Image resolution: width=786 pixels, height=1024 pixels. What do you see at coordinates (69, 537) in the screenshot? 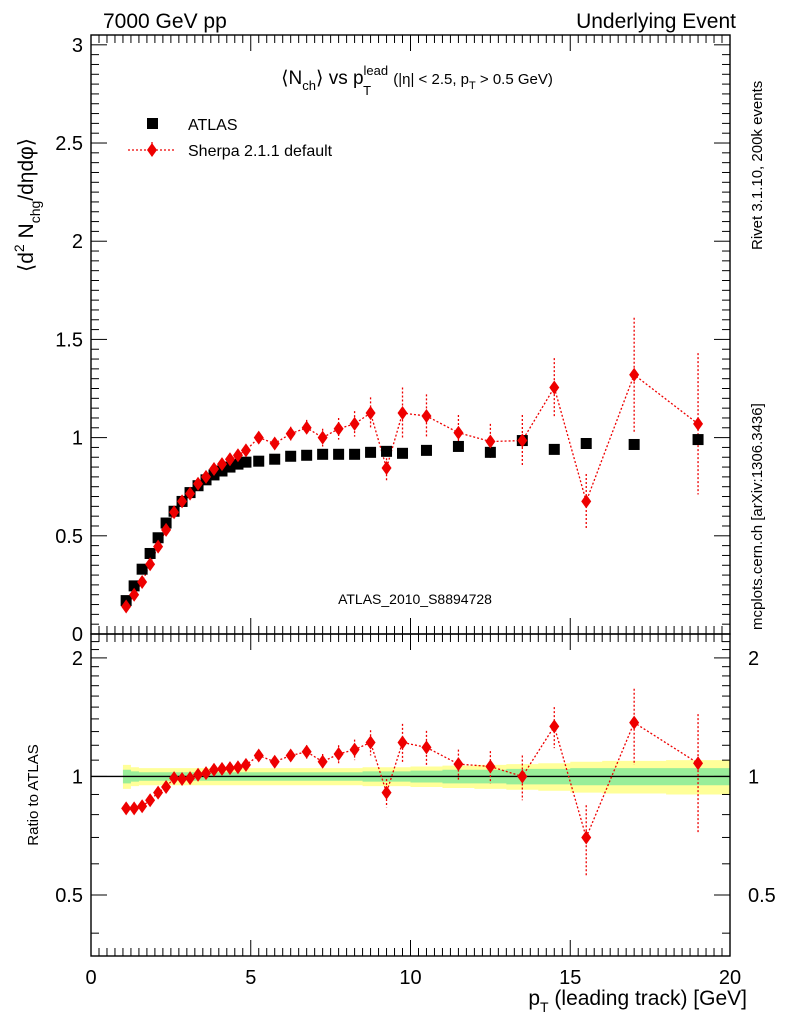
I see `main-y-tick-label: 0.5` at bounding box center [69, 537].